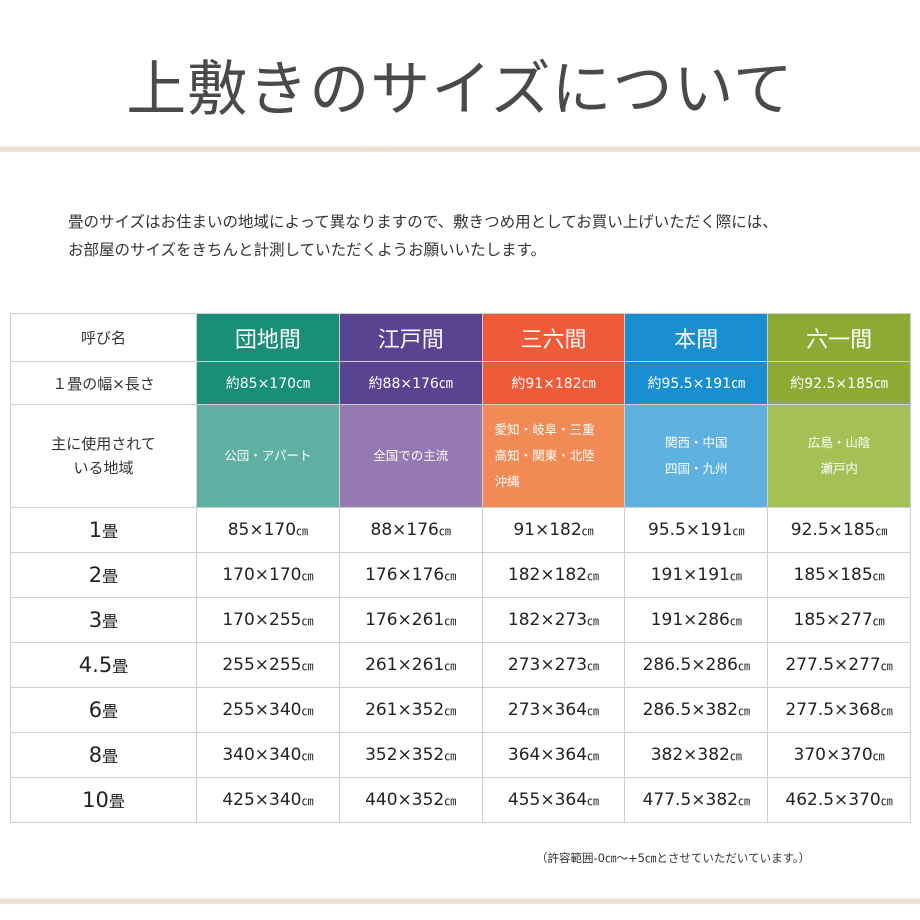 Image resolution: width=920 pixels, height=920 pixels. I want to click on size-cell: 191×191㎝, so click(696, 575).